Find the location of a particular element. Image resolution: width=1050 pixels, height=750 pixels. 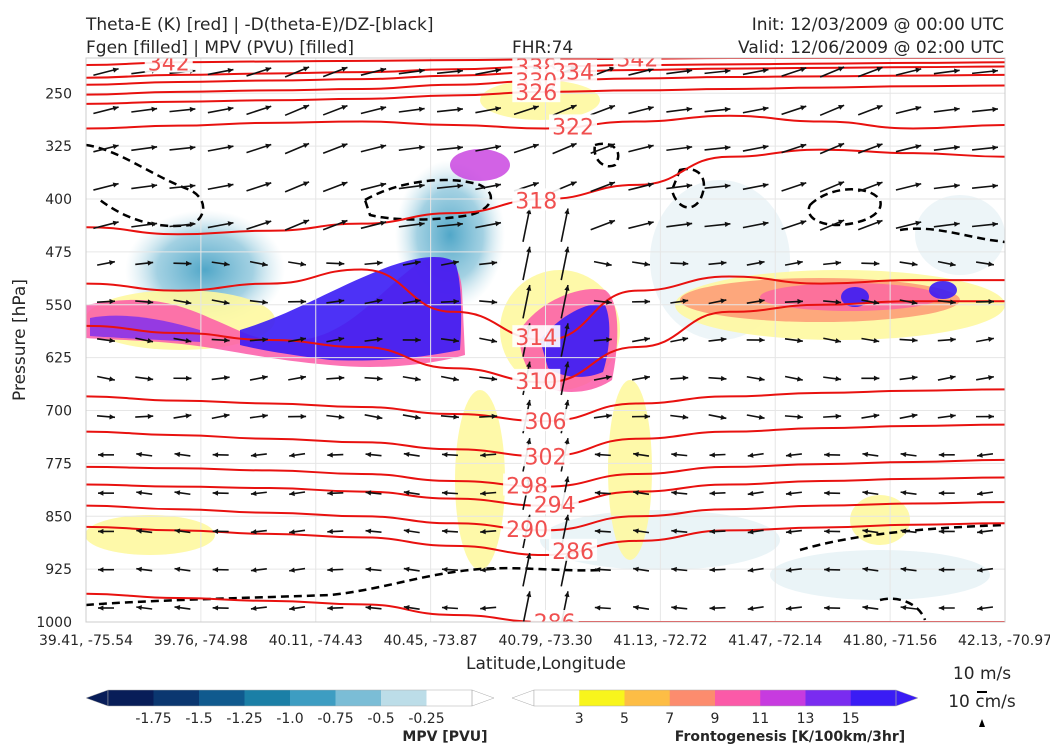

reference-arrow-vertical is located at coordinates (982, 723).